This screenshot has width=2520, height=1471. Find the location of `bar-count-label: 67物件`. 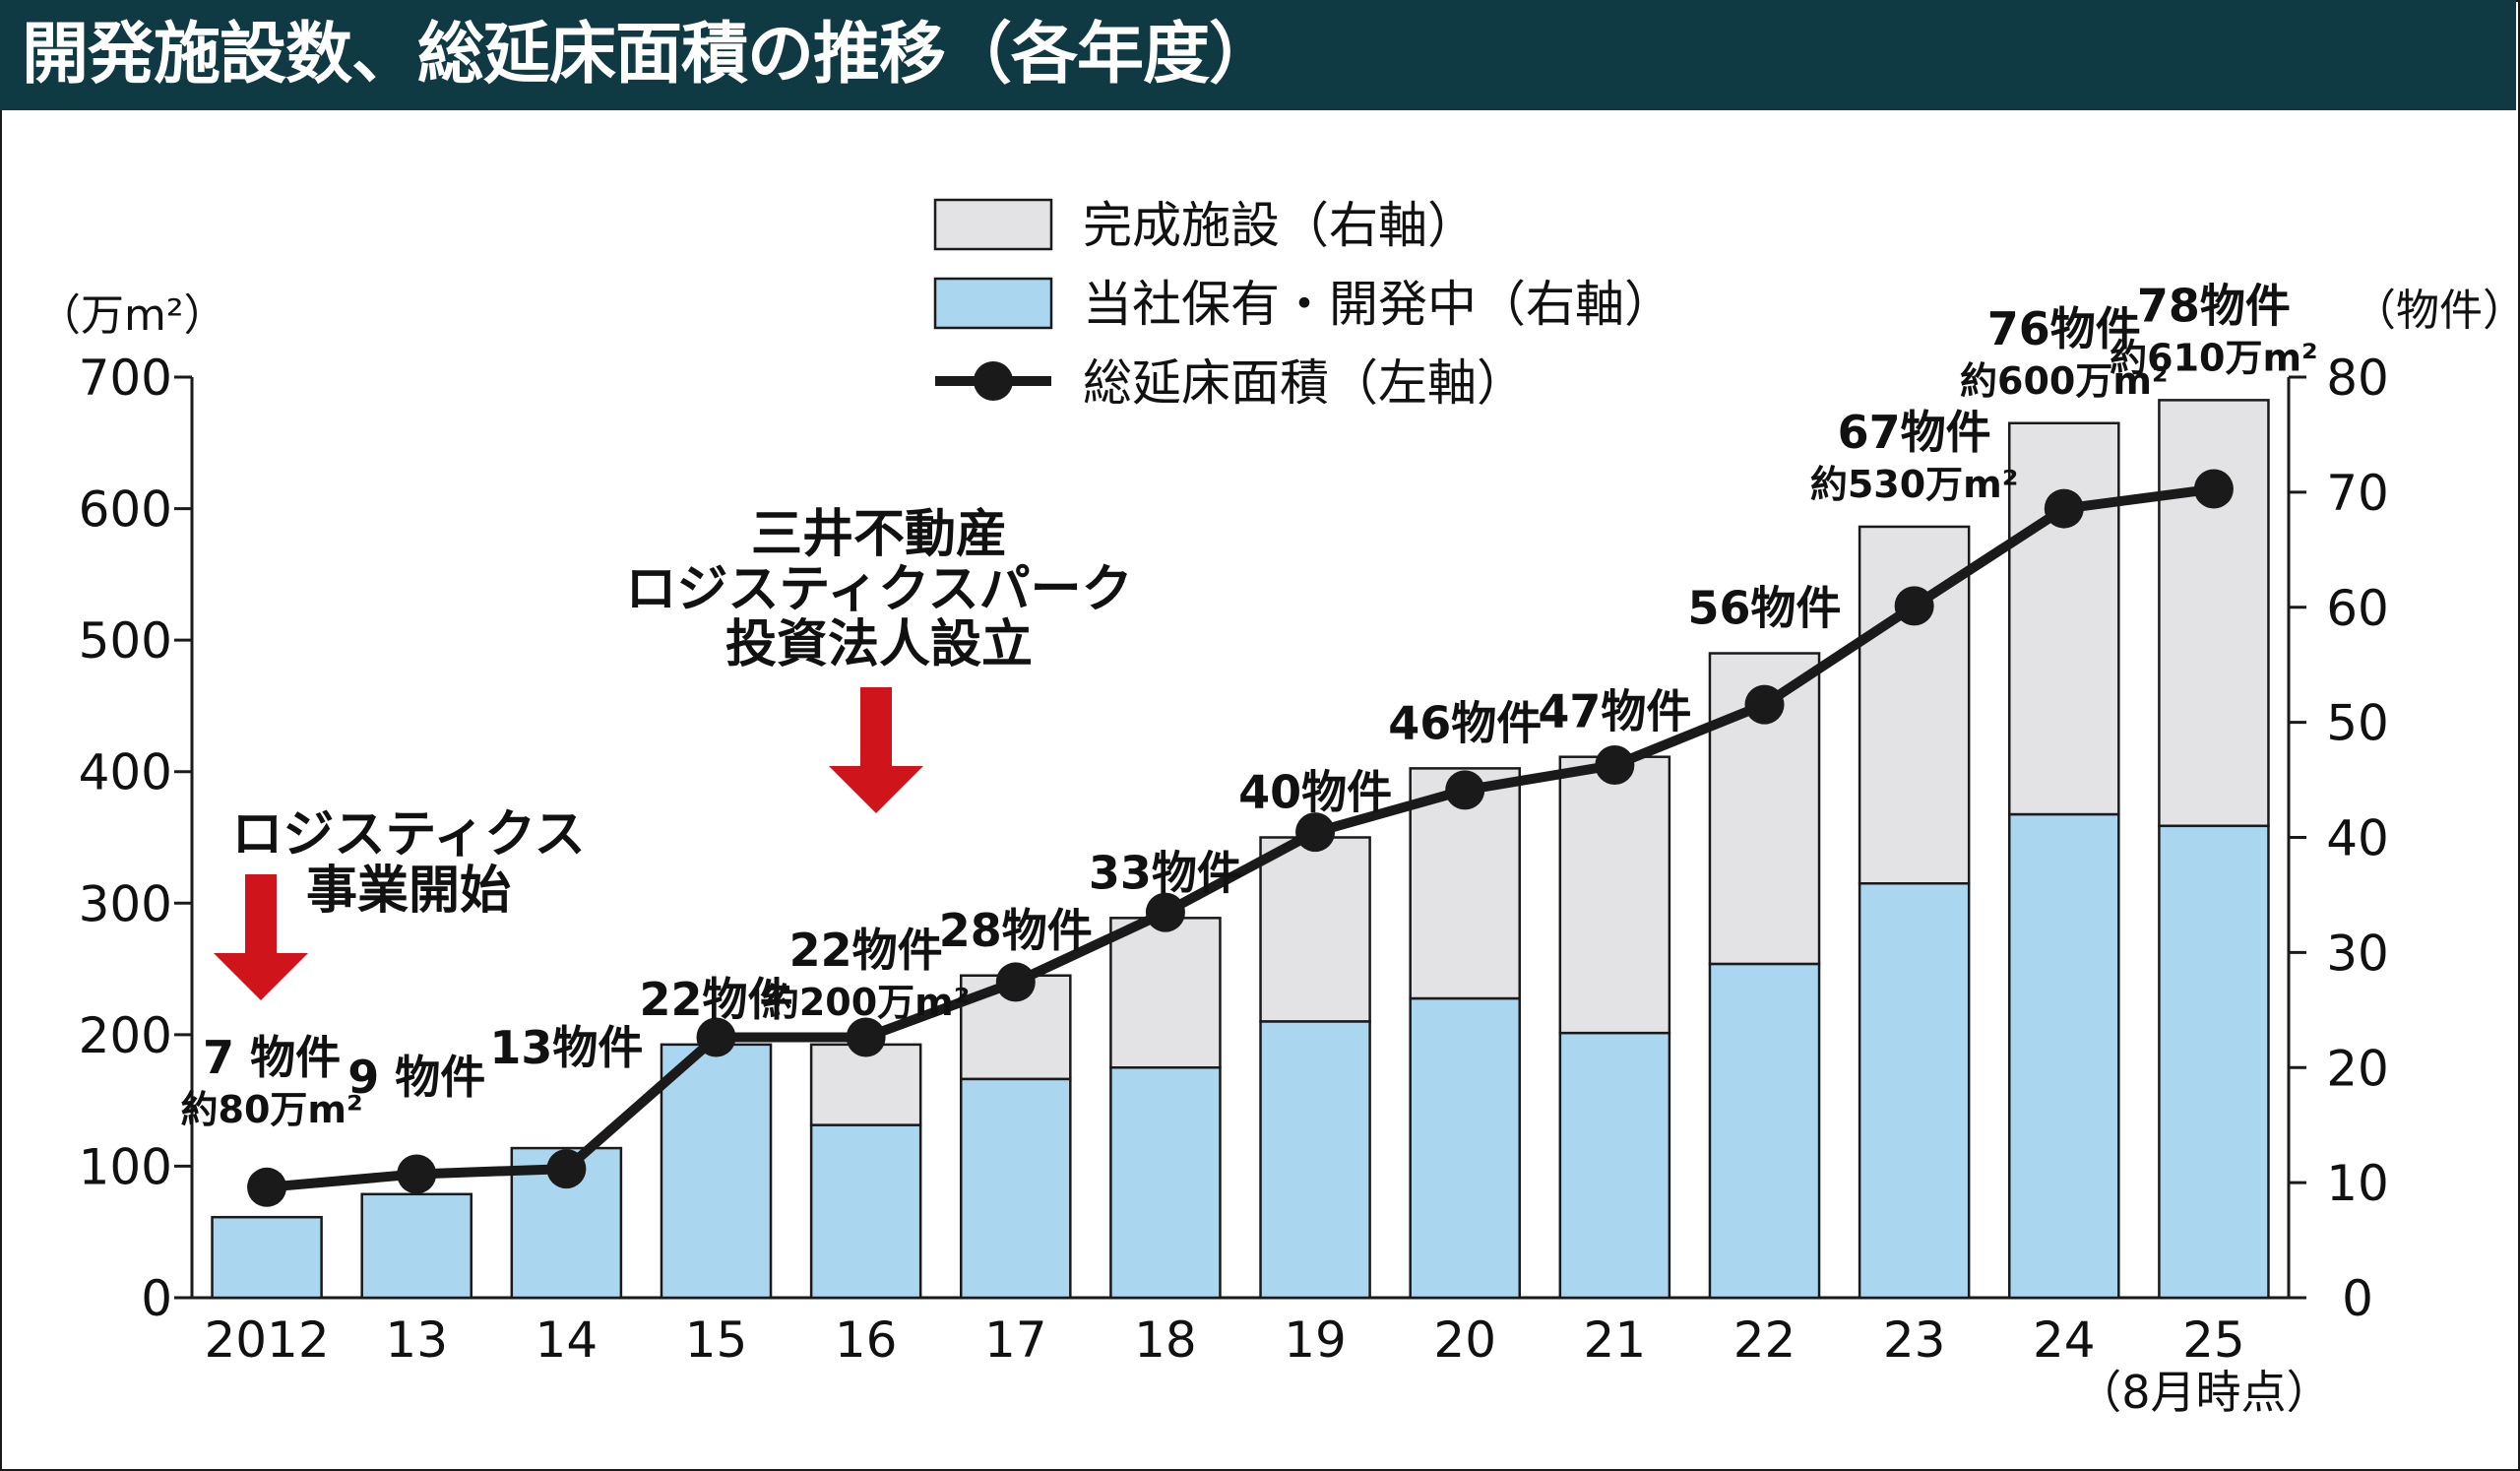

bar-count-label: 67物件 is located at coordinates (1914, 432).